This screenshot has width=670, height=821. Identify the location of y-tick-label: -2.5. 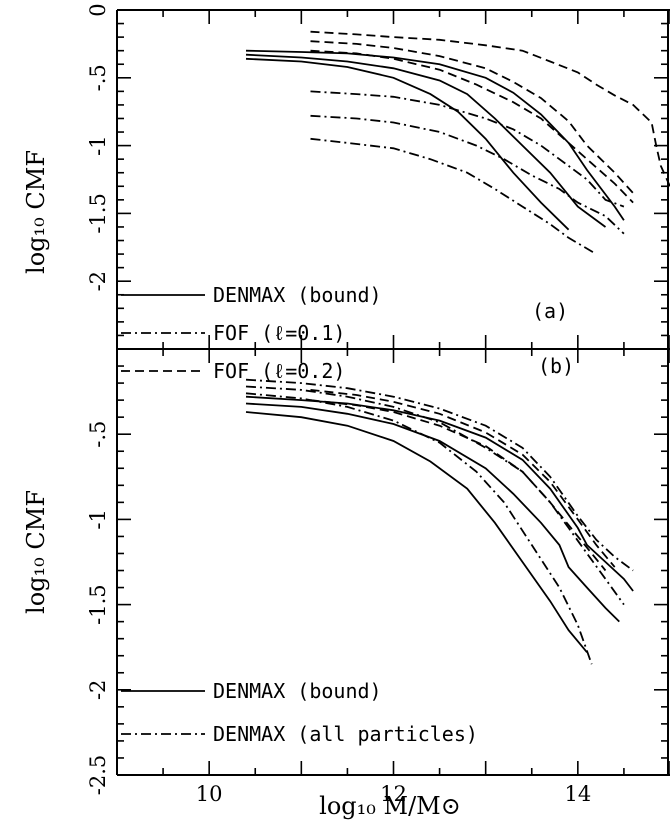
(98, 775).